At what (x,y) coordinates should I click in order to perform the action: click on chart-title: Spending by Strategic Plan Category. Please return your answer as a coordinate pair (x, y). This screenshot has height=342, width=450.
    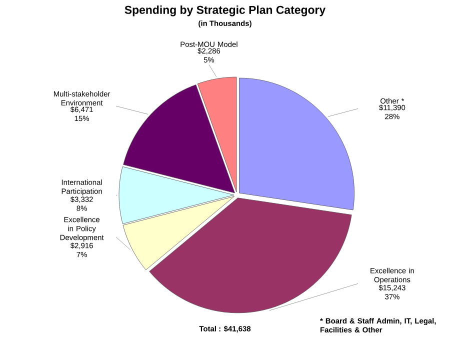
    Looking at the image, I should click on (225, 11).